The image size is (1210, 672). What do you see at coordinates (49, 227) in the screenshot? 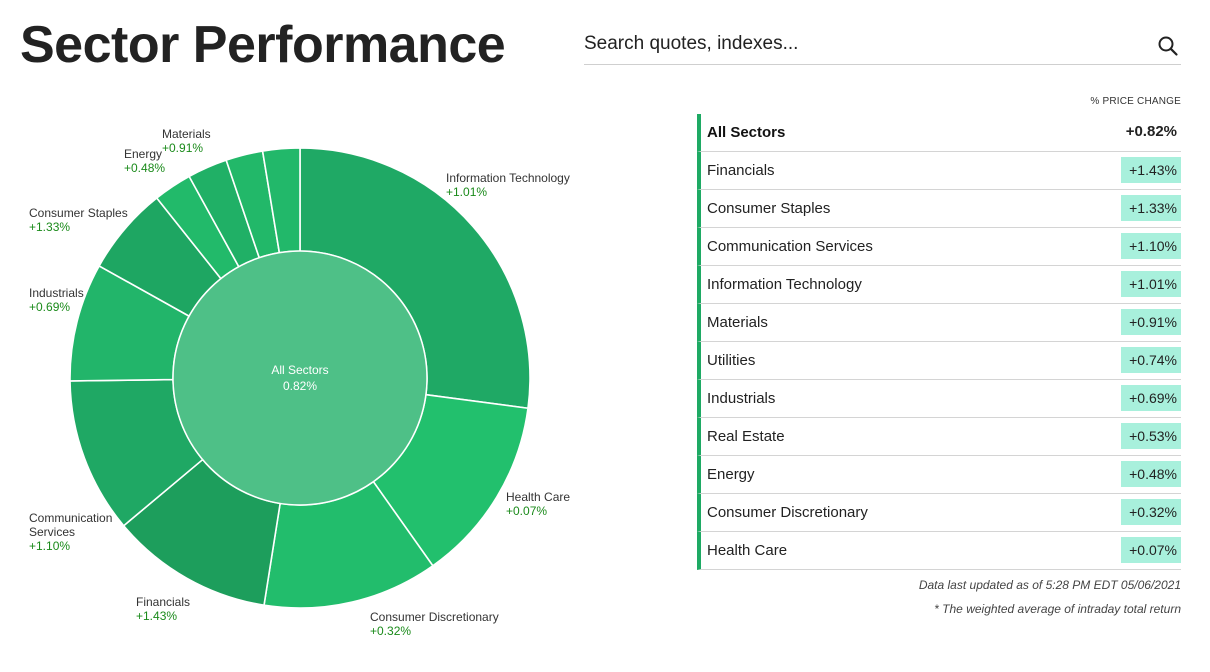
I see `slice-value-label: +1.33%` at bounding box center [49, 227].